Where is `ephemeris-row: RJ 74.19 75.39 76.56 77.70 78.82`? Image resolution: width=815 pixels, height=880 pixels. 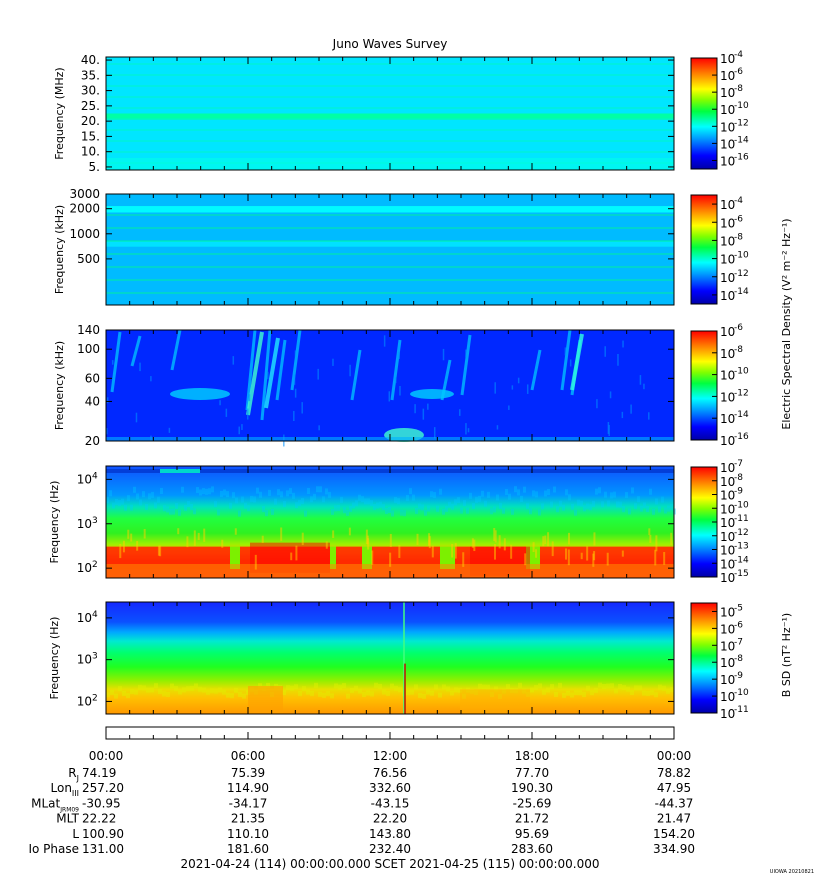 ephemeris-row: RJ 74.19 75.39 76.56 77.70 78.82 is located at coordinates (379, 774).